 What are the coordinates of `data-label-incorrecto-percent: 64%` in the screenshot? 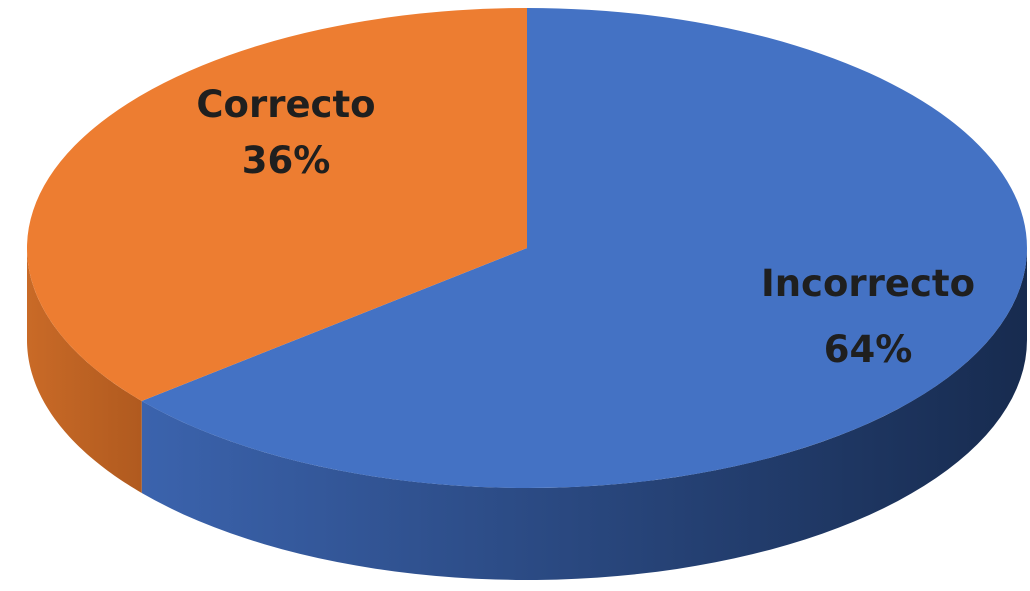 It's located at (868, 349).